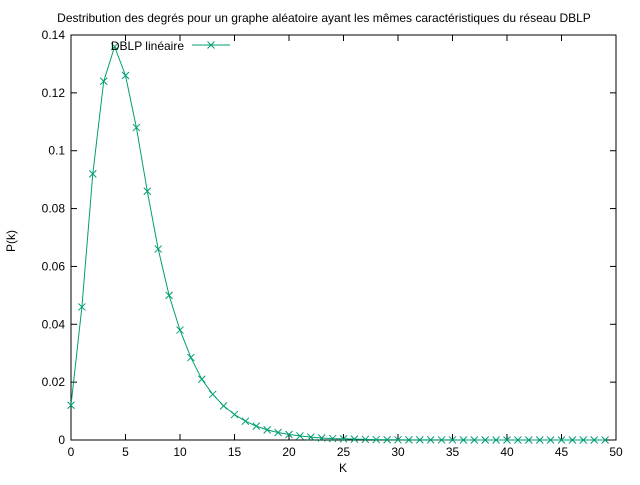 This screenshot has width=640, height=485. What do you see at coordinates (344, 452) in the screenshot?
I see `x-tick-label: 25` at bounding box center [344, 452].